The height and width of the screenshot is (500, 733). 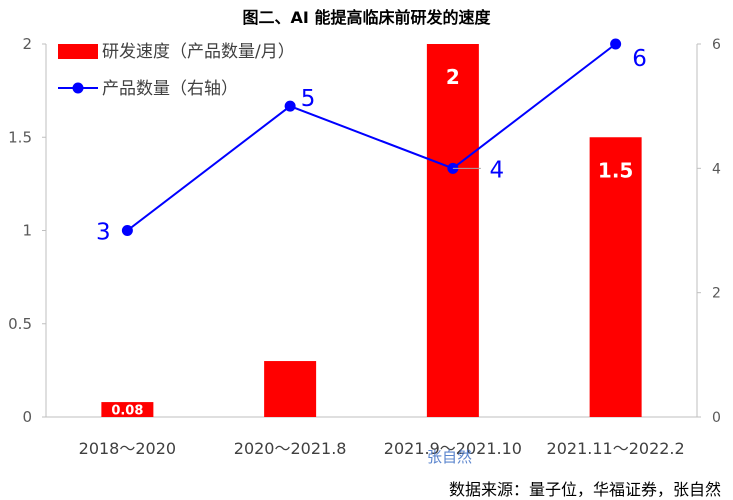 I want to click on bar-data-label: 0.08, so click(x=127, y=411).